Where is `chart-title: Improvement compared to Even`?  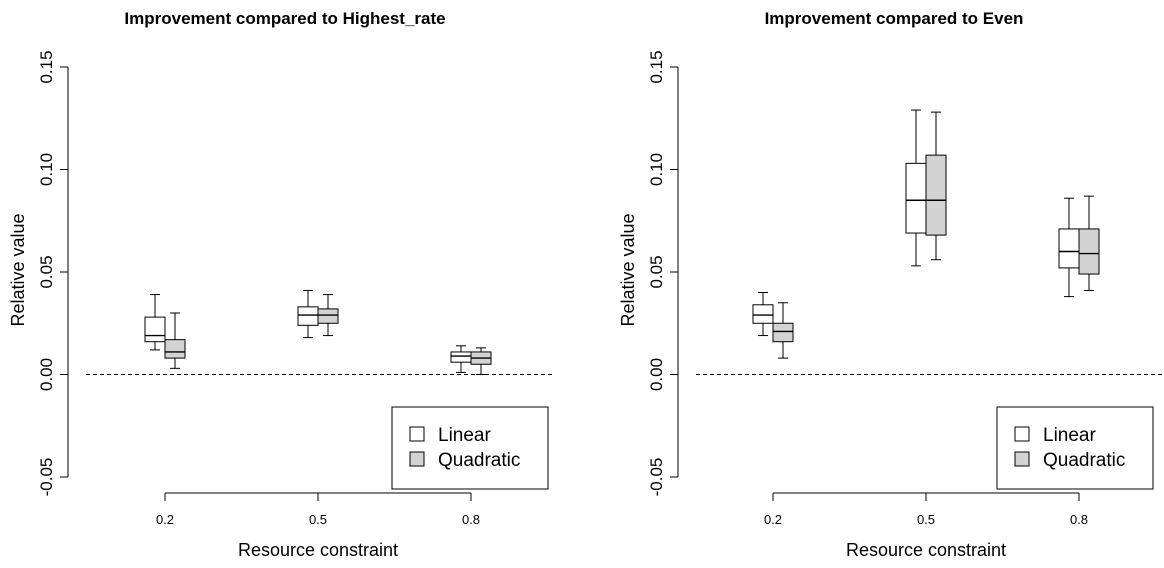
chart-title: Improvement compared to Even is located at coordinates (894, 18).